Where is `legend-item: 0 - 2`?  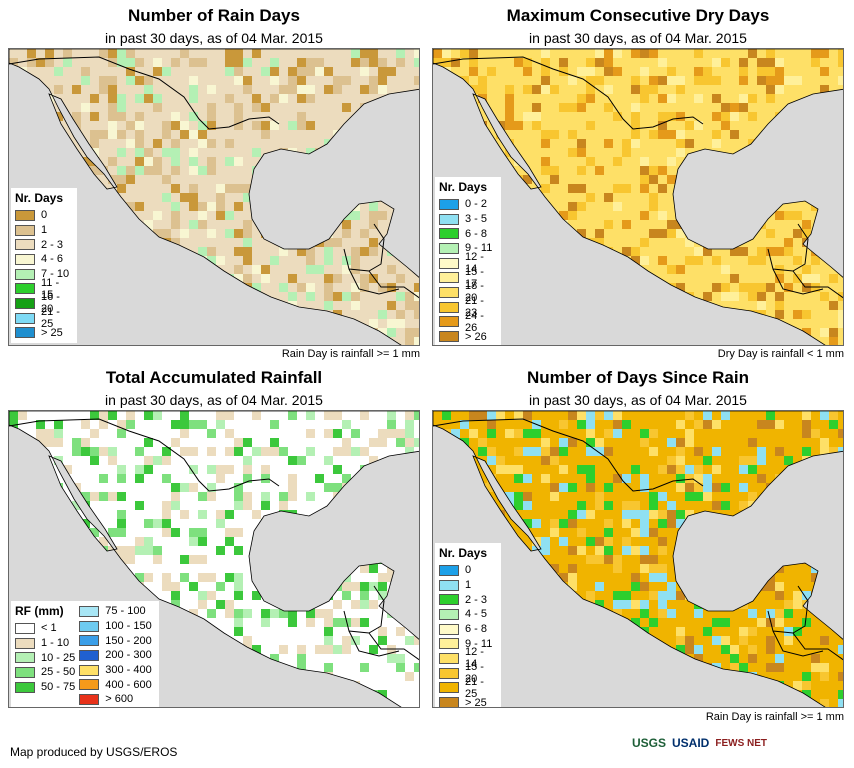
legend-item: 0 - 2 is located at coordinates (468, 204).